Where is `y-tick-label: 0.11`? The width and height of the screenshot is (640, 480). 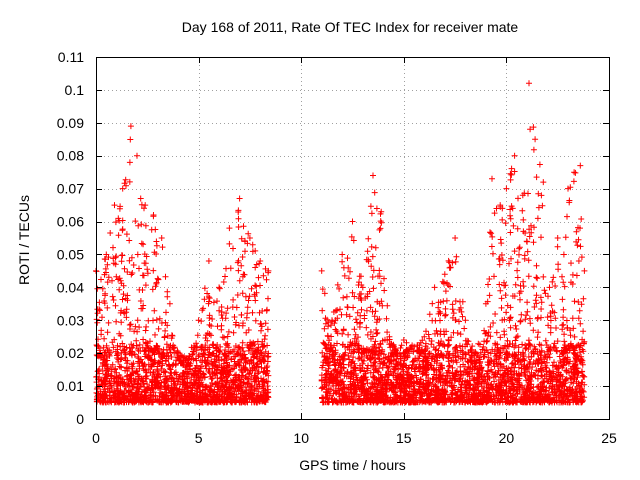
y-tick-label: 0.11 is located at coordinates (71, 57).